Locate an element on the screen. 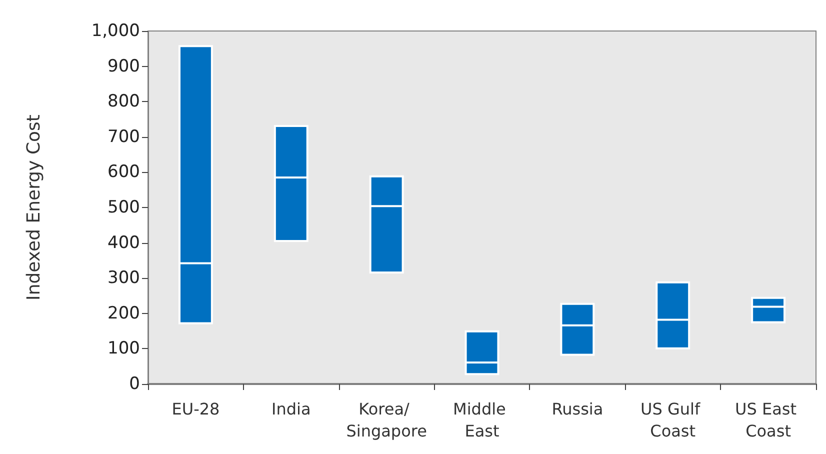 This screenshot has width=826, height=454. x-tick-label: US Gulf Coast is located at coordinates (673, 420).